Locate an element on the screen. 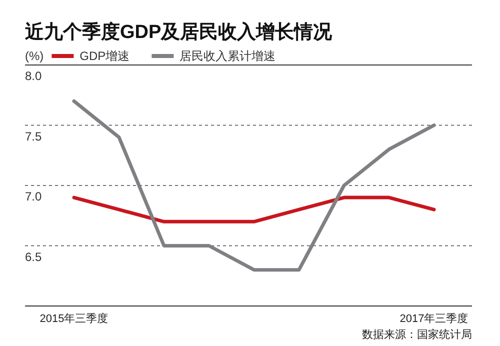 This screenshot has width=500, height=346. x-tick-label: 2017年三季度 is located at coordinates (434, 318).